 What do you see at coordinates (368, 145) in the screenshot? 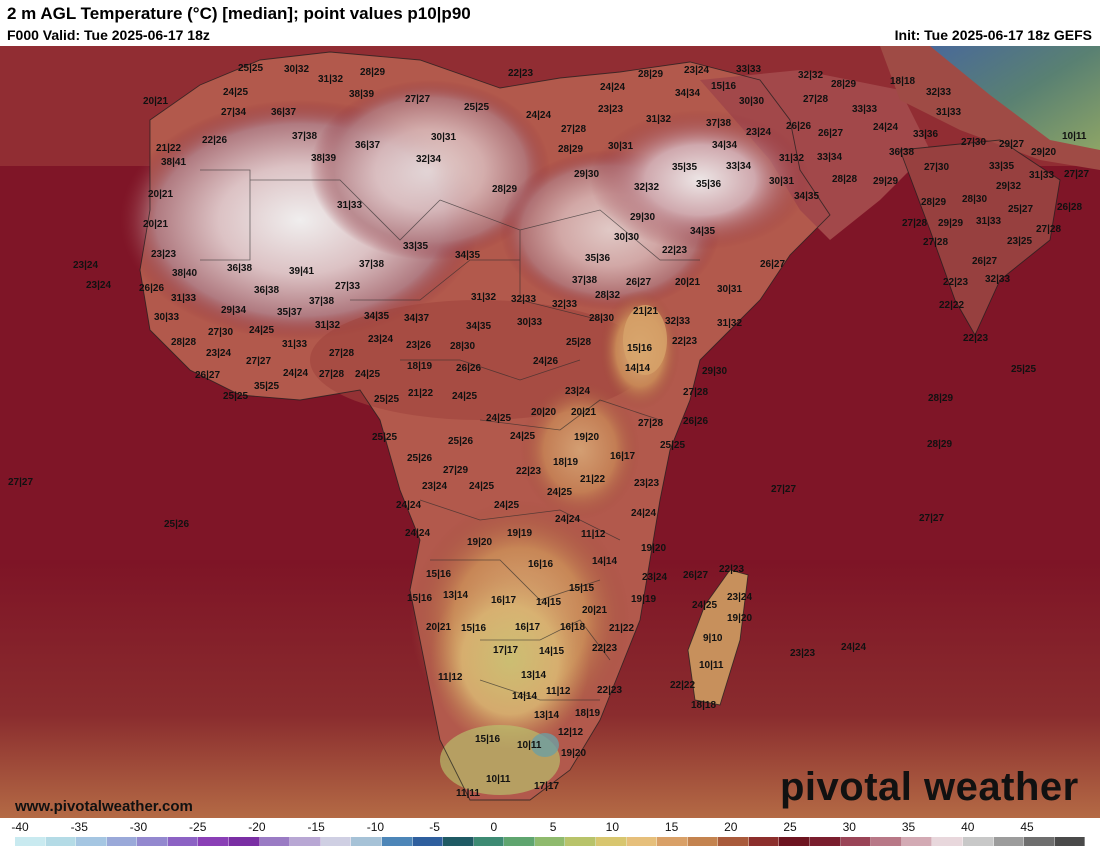
I see `point-value-label: 36|37` at bounding box center [368, 145].